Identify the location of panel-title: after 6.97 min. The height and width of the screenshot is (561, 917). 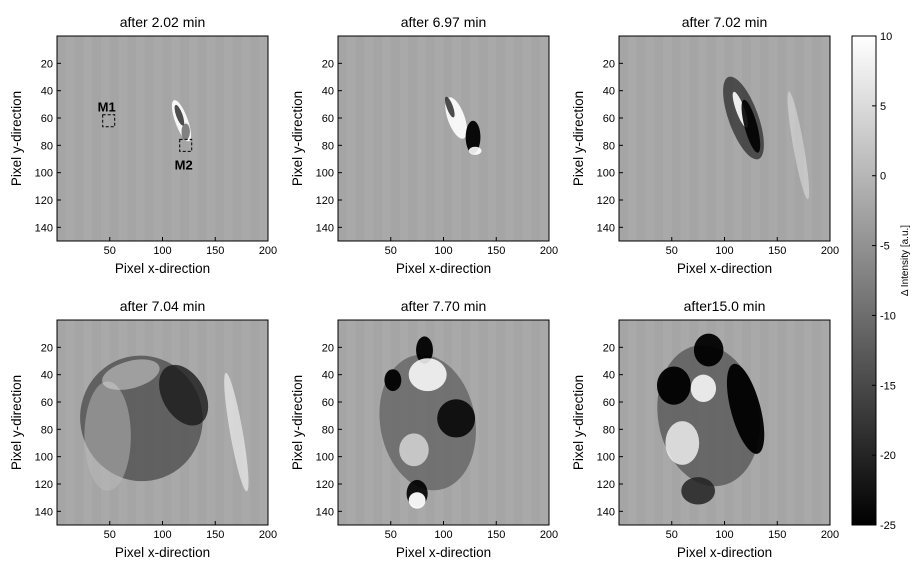
(444, 22).